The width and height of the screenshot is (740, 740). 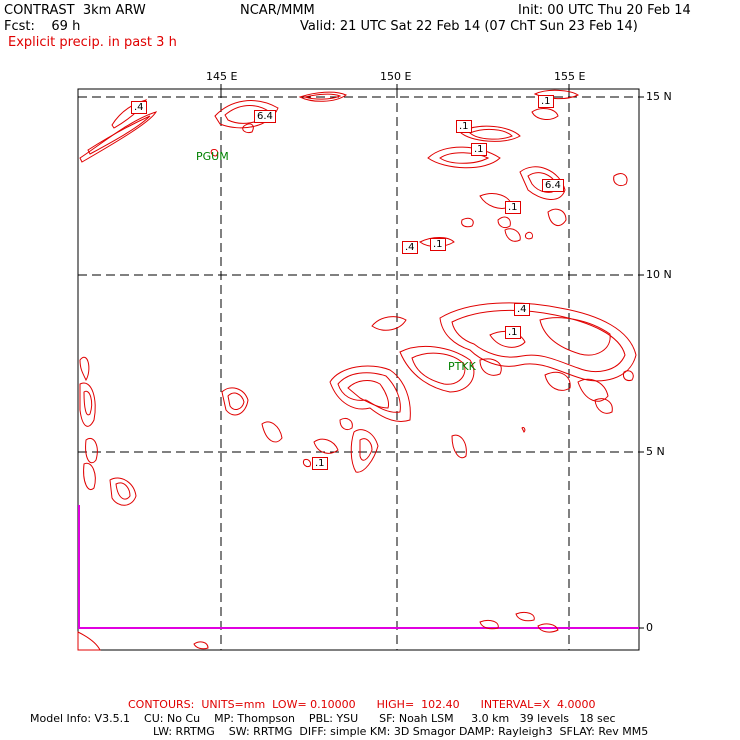 I want to click on organization-label: NCAR/MMM, so click(x=277, y=10).